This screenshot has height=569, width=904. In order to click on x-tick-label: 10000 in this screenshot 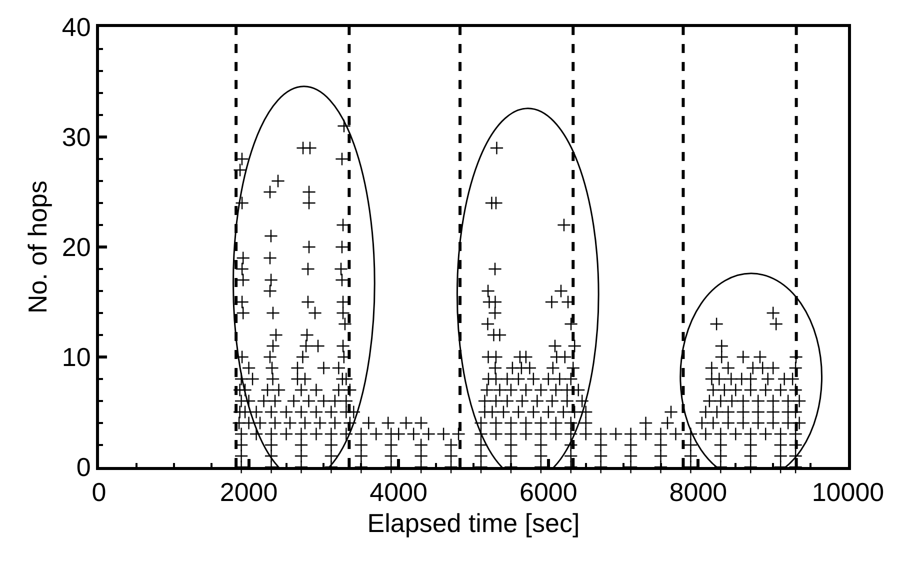, I will do `click(848, 492)`.